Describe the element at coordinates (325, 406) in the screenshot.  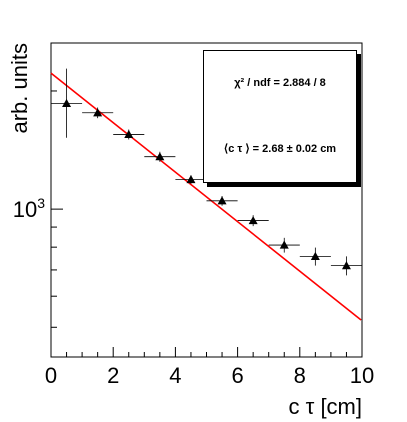
I see `x-axis-title: c τ [cm]` at that location.